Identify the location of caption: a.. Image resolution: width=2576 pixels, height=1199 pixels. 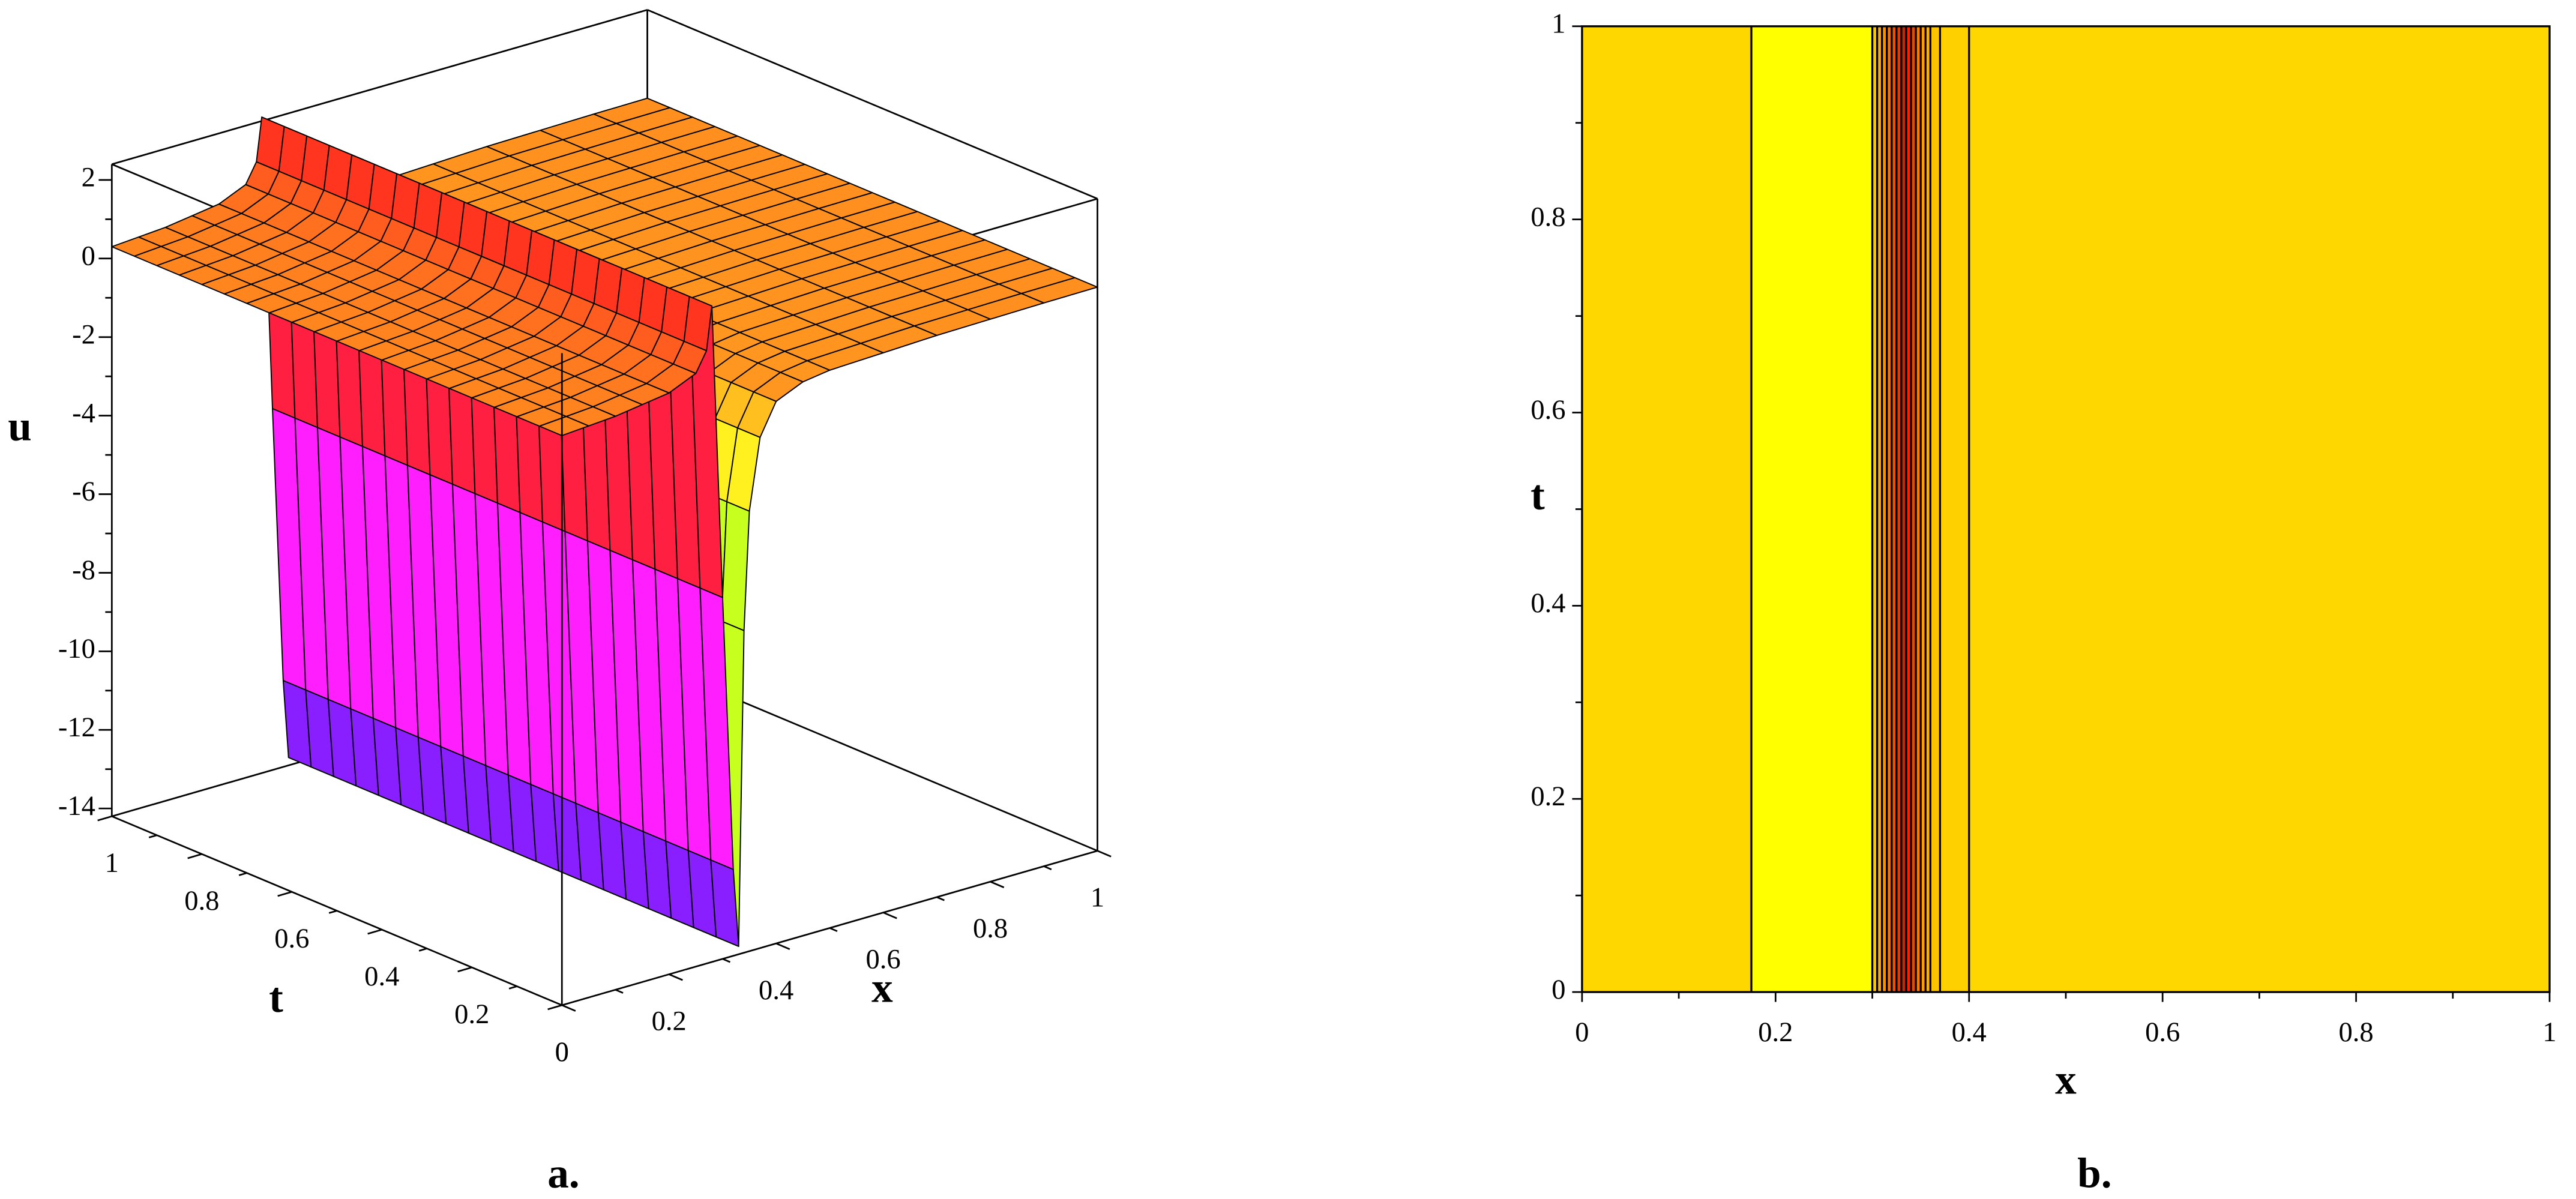
(563, 1173).